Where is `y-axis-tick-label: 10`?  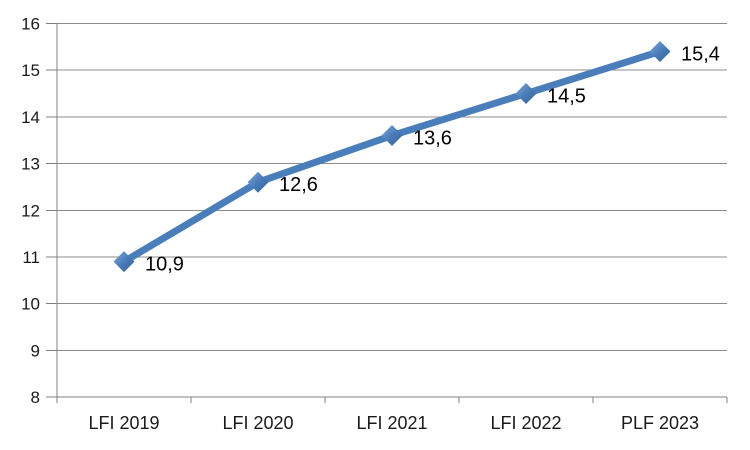 y-axis-tick-label: 10 is located at coordinates (30, 304).